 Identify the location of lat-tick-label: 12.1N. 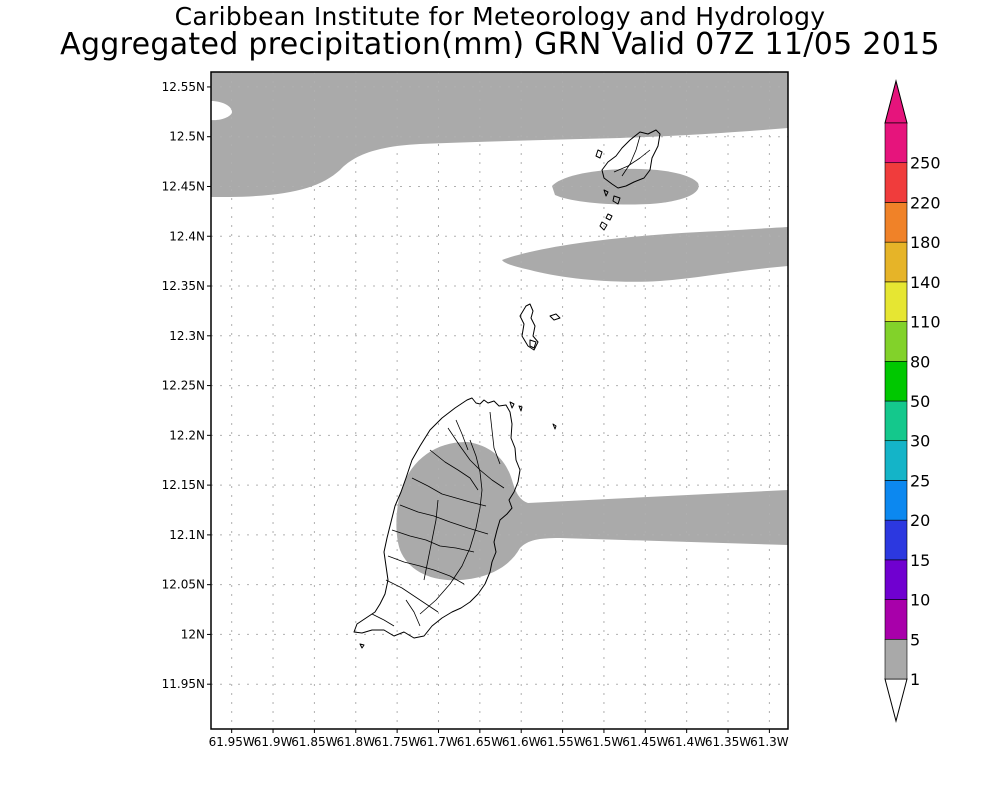
(187, 535).